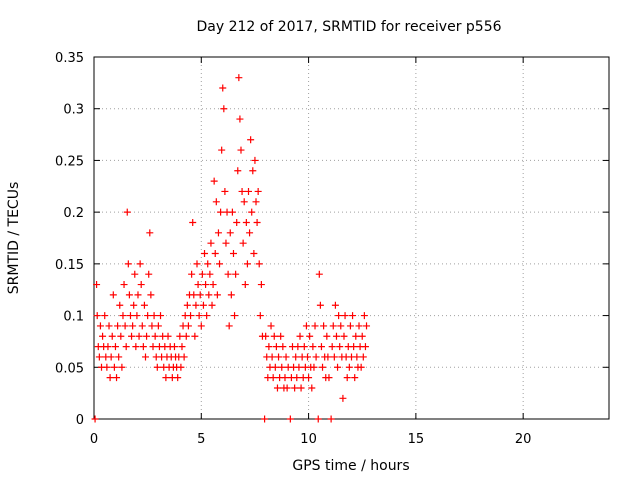 This screenshot has height=480, width=640. I want to click on y-tick-label: 0.2, so click(73, 213).